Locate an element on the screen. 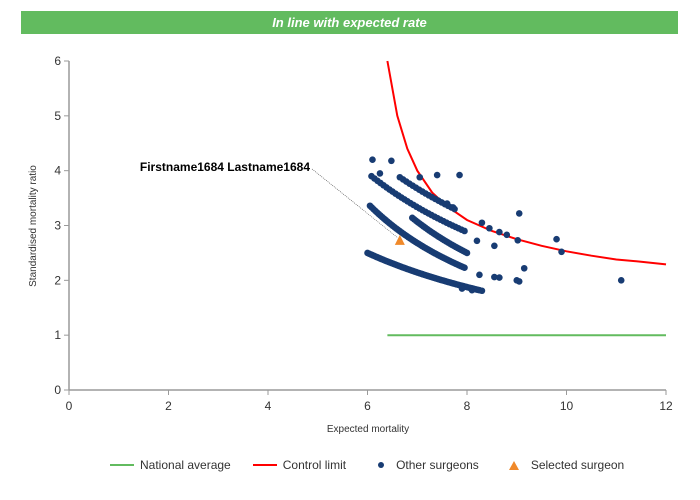 The width and height of the screenshot is (700, 500). x-tick-label: 4 is located at coordinates (268, 406).